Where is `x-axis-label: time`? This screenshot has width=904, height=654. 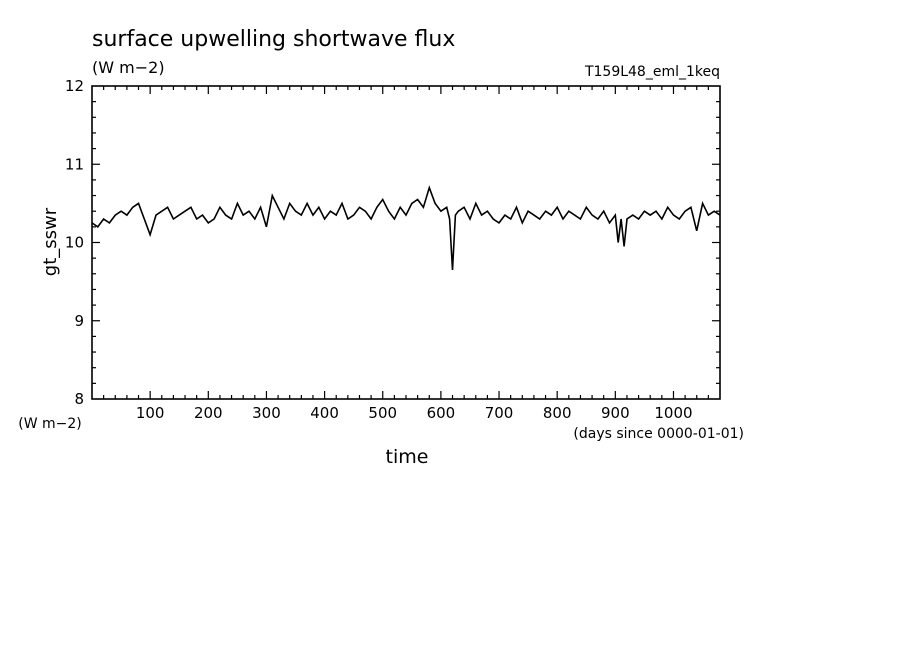 x-axis-label: time is located at coordinates (407, 457).